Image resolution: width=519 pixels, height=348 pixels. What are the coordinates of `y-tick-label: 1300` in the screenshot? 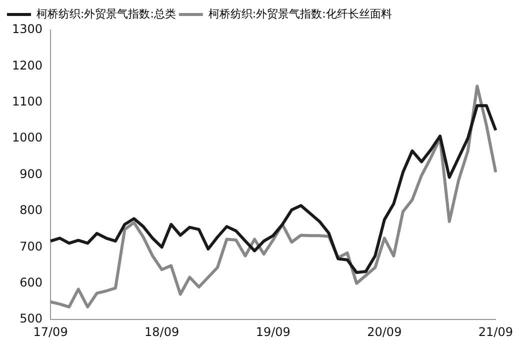 It's located at (27, 29).